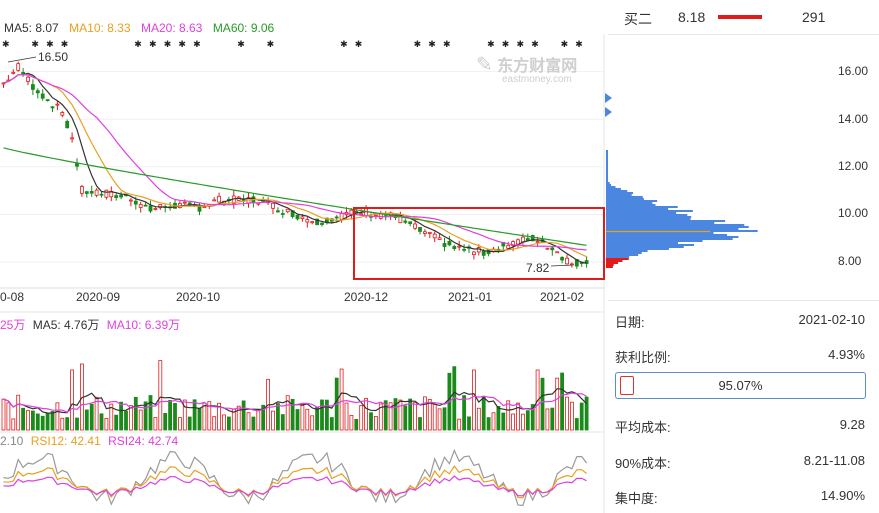  Describe the element at coordinates (842, 495) in the screenshot. I see `concentration-value: 14.90%` at that location.